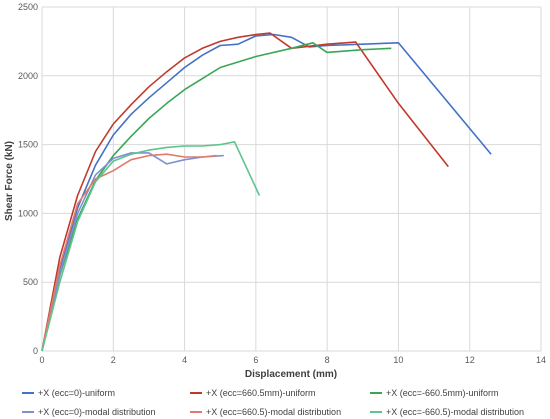 The height and width of the screenshot is (419, 550). I want to click on legend-item-5: +X (ecc=660.5)-modal distribution, so click(280, 411).